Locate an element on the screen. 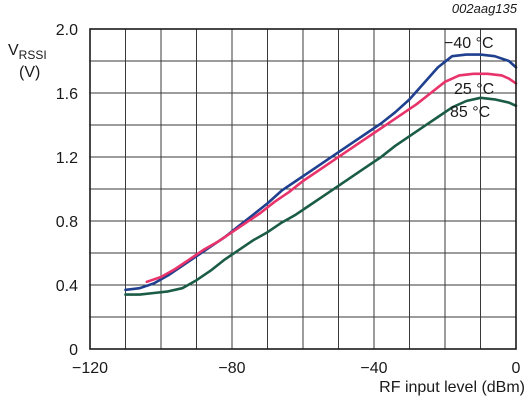 This screenshot has width=531, height=402. y-tick-label: 1.6 is located at coordinates (67, 94).